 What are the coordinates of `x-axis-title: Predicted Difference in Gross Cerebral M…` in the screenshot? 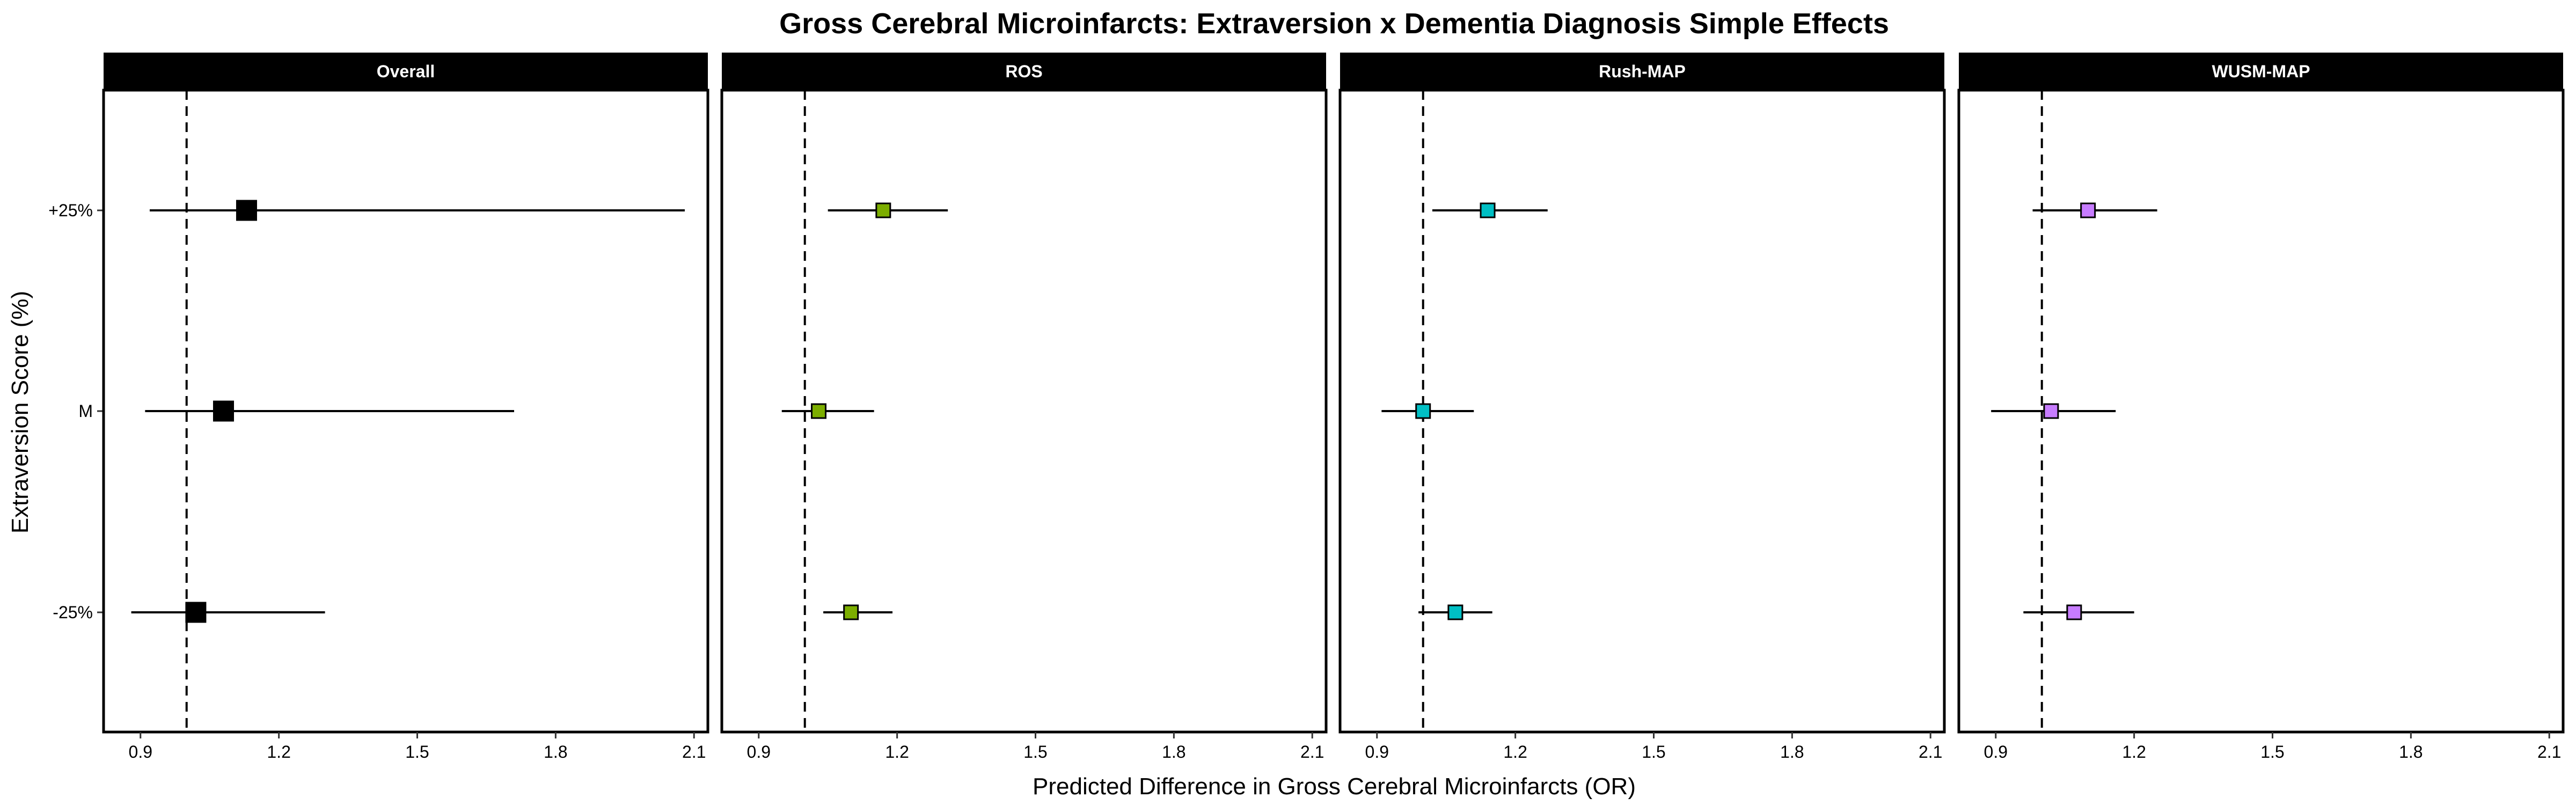 It's located at (1334, 786).